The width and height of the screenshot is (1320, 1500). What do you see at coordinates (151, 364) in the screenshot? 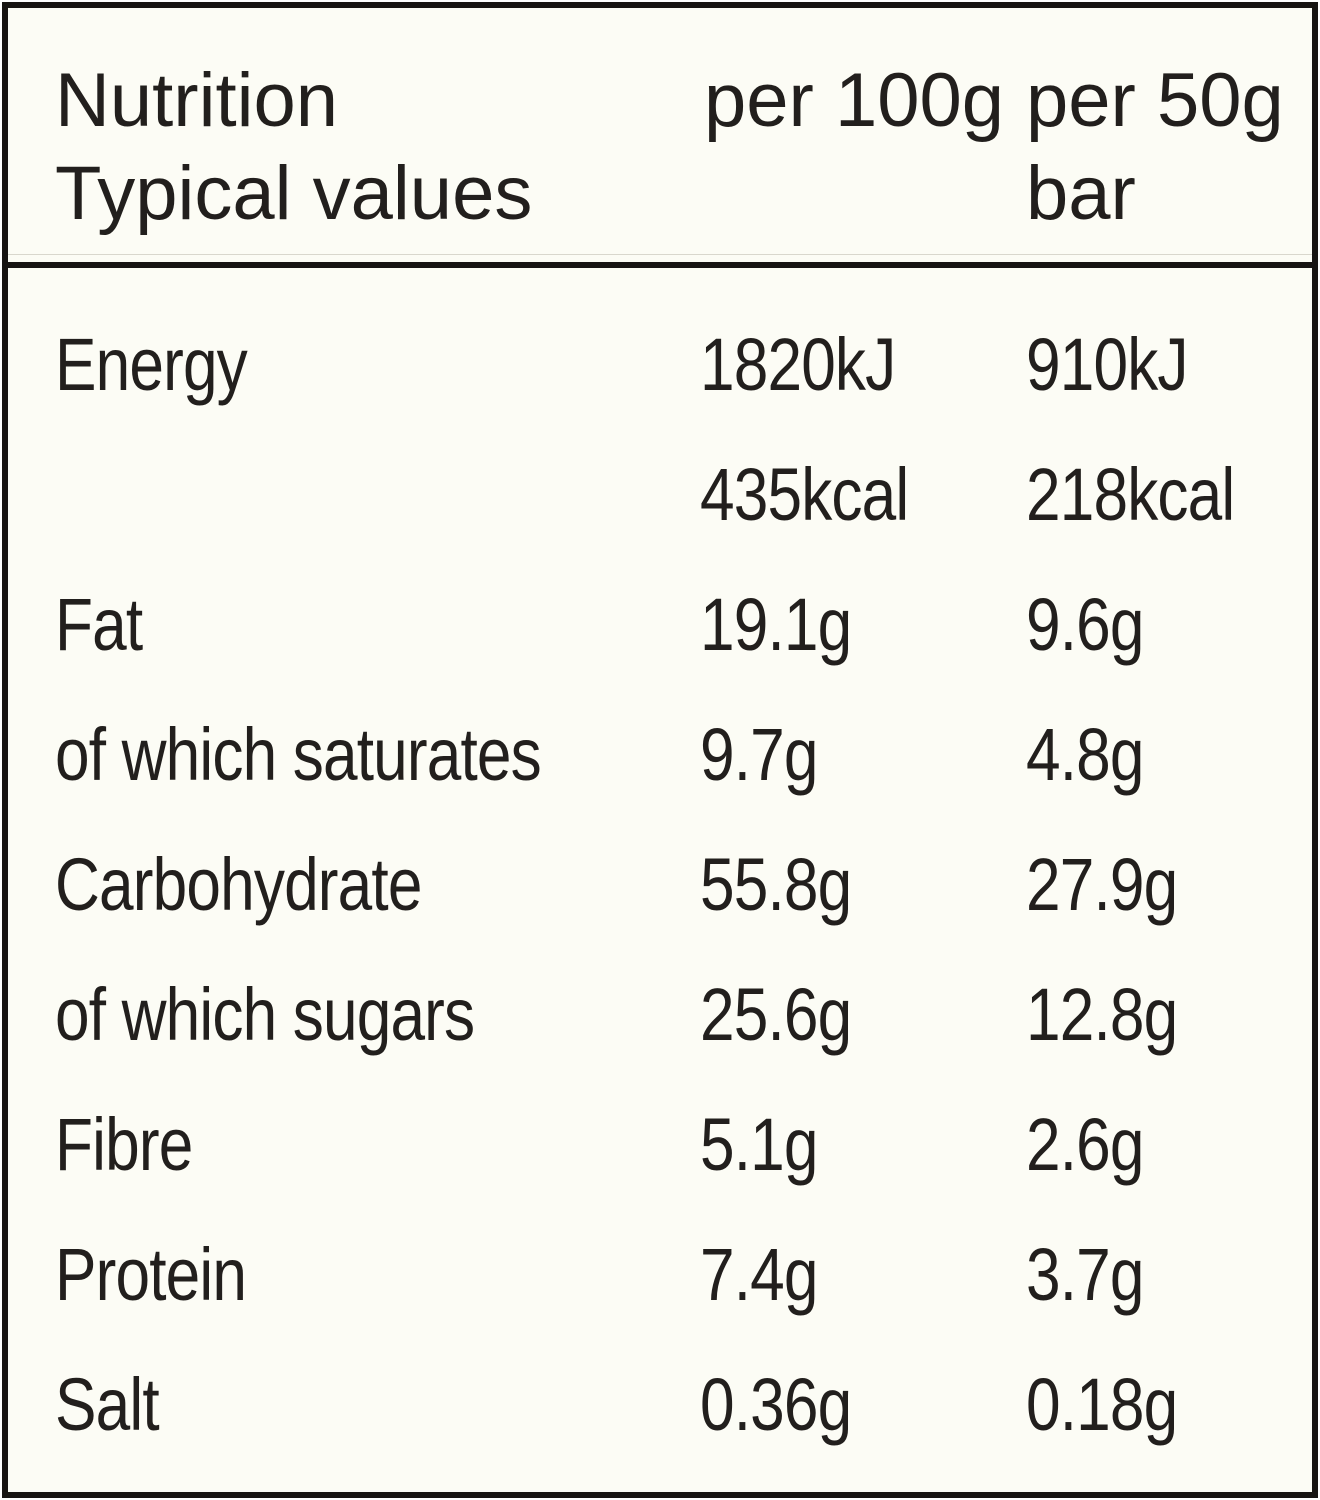
I see `row-label: Energy` at bounding box center [151, 364].